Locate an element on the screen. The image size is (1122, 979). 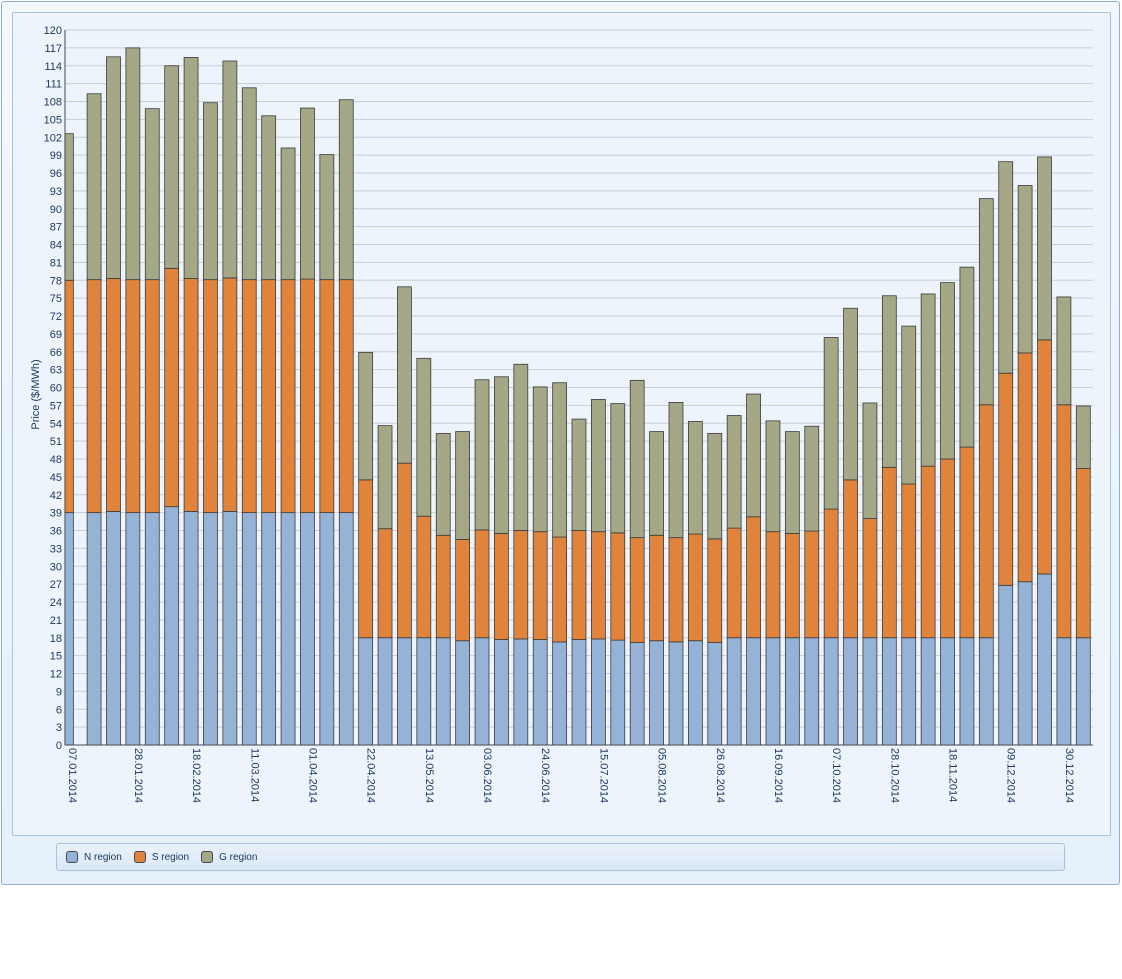
y-tick-label: 15 is located at coordinates (56, 657).